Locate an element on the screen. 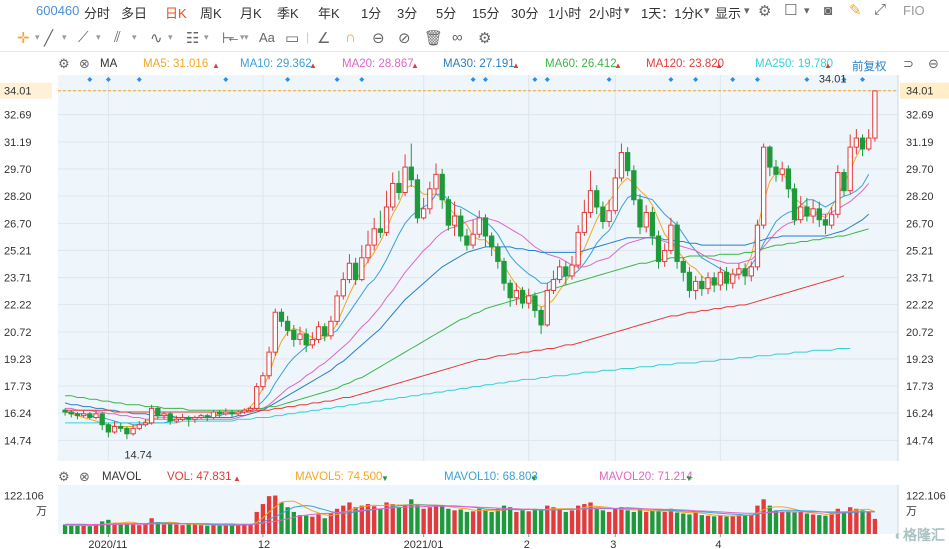 The height and width of the screenshot is (549, 949). ma-legend-item-4: MA60: 26.412 is located at coordinates (581, 64).